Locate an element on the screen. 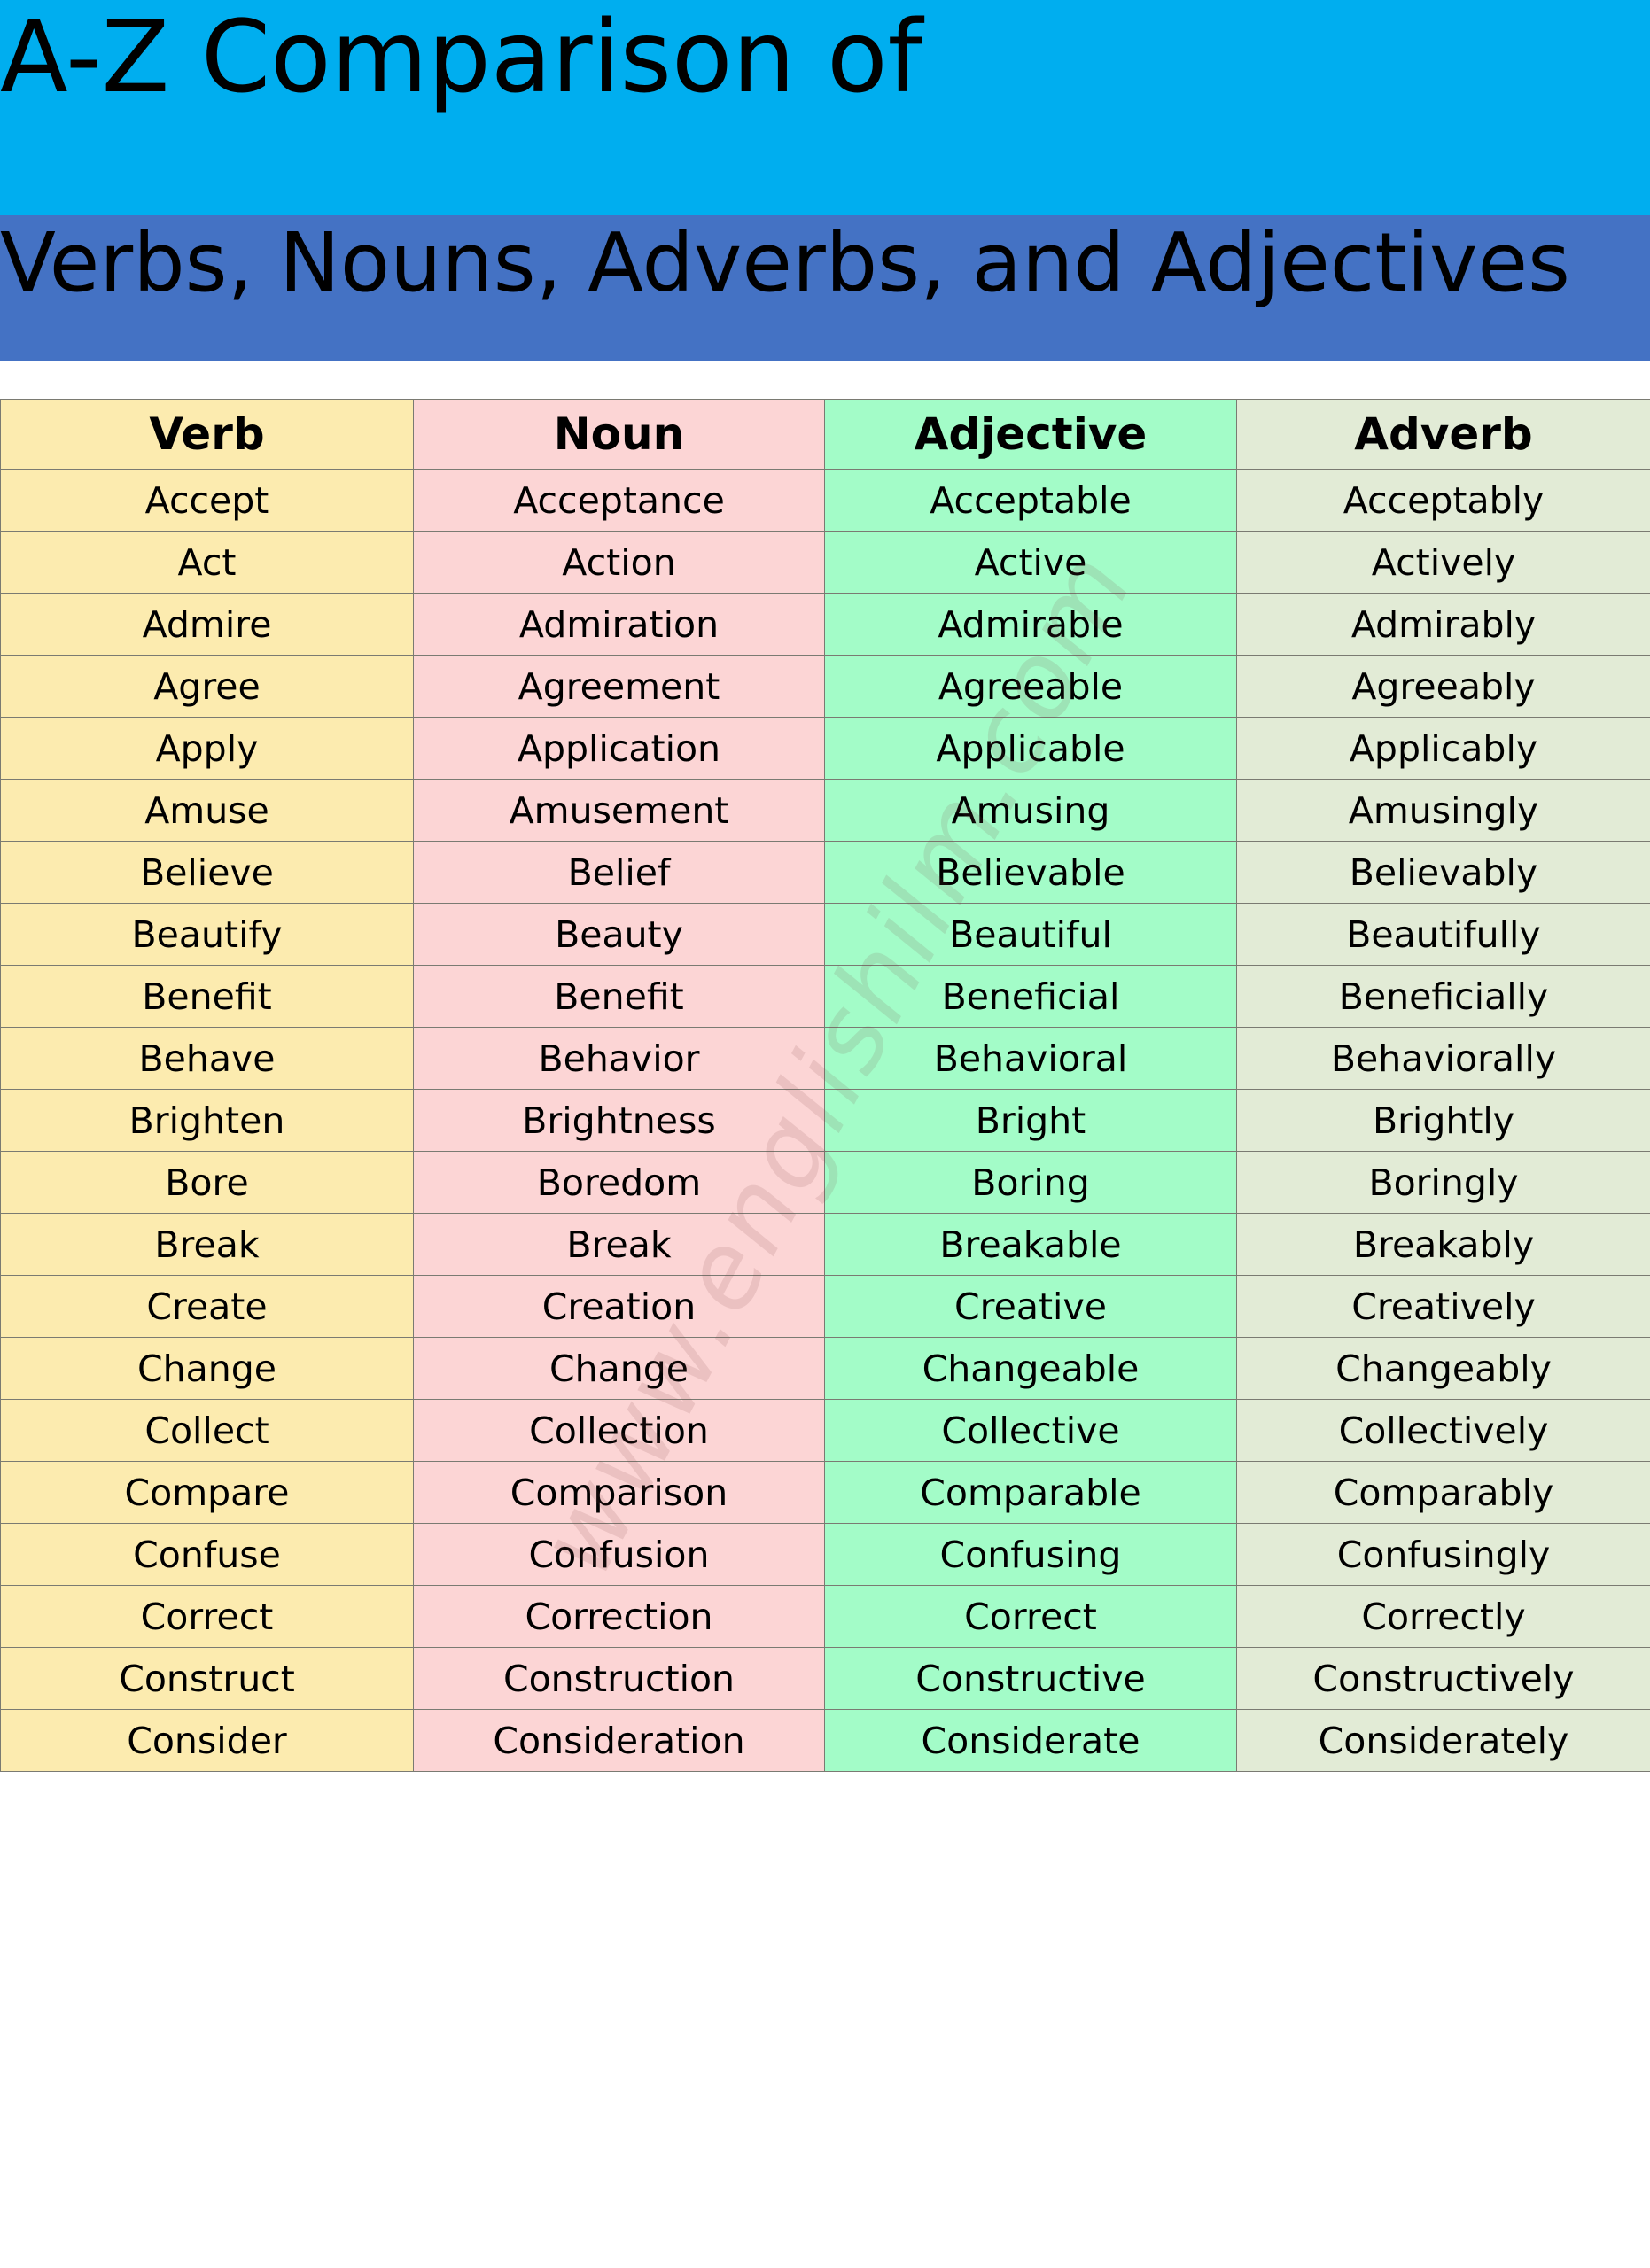  table-cell: Application is located at coordinates (619, 748).